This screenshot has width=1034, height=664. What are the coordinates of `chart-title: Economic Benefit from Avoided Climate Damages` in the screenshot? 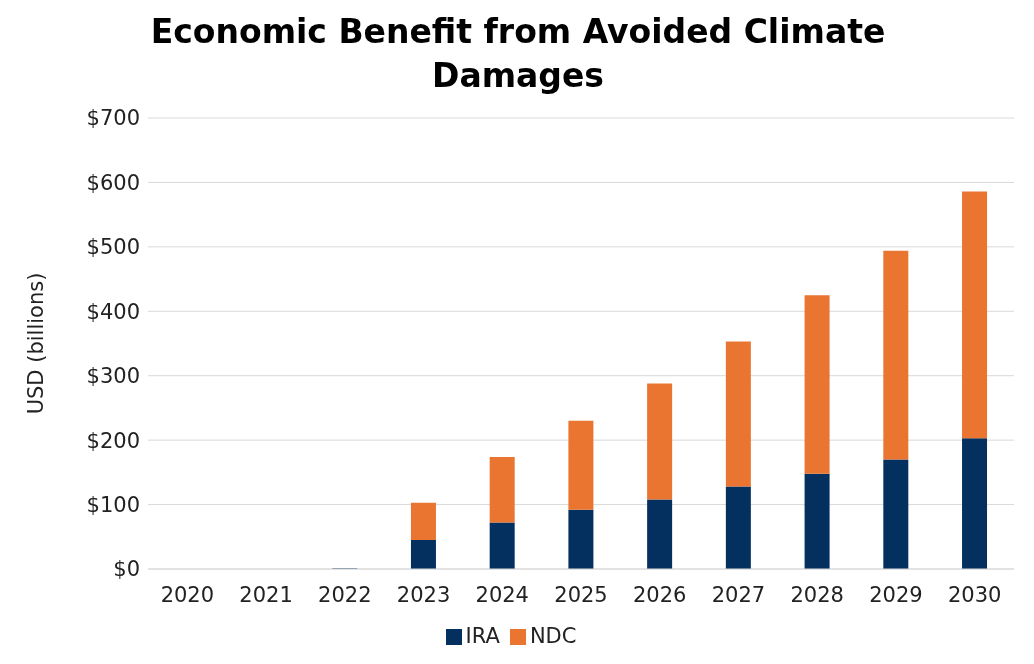 It's located at (518, 54).